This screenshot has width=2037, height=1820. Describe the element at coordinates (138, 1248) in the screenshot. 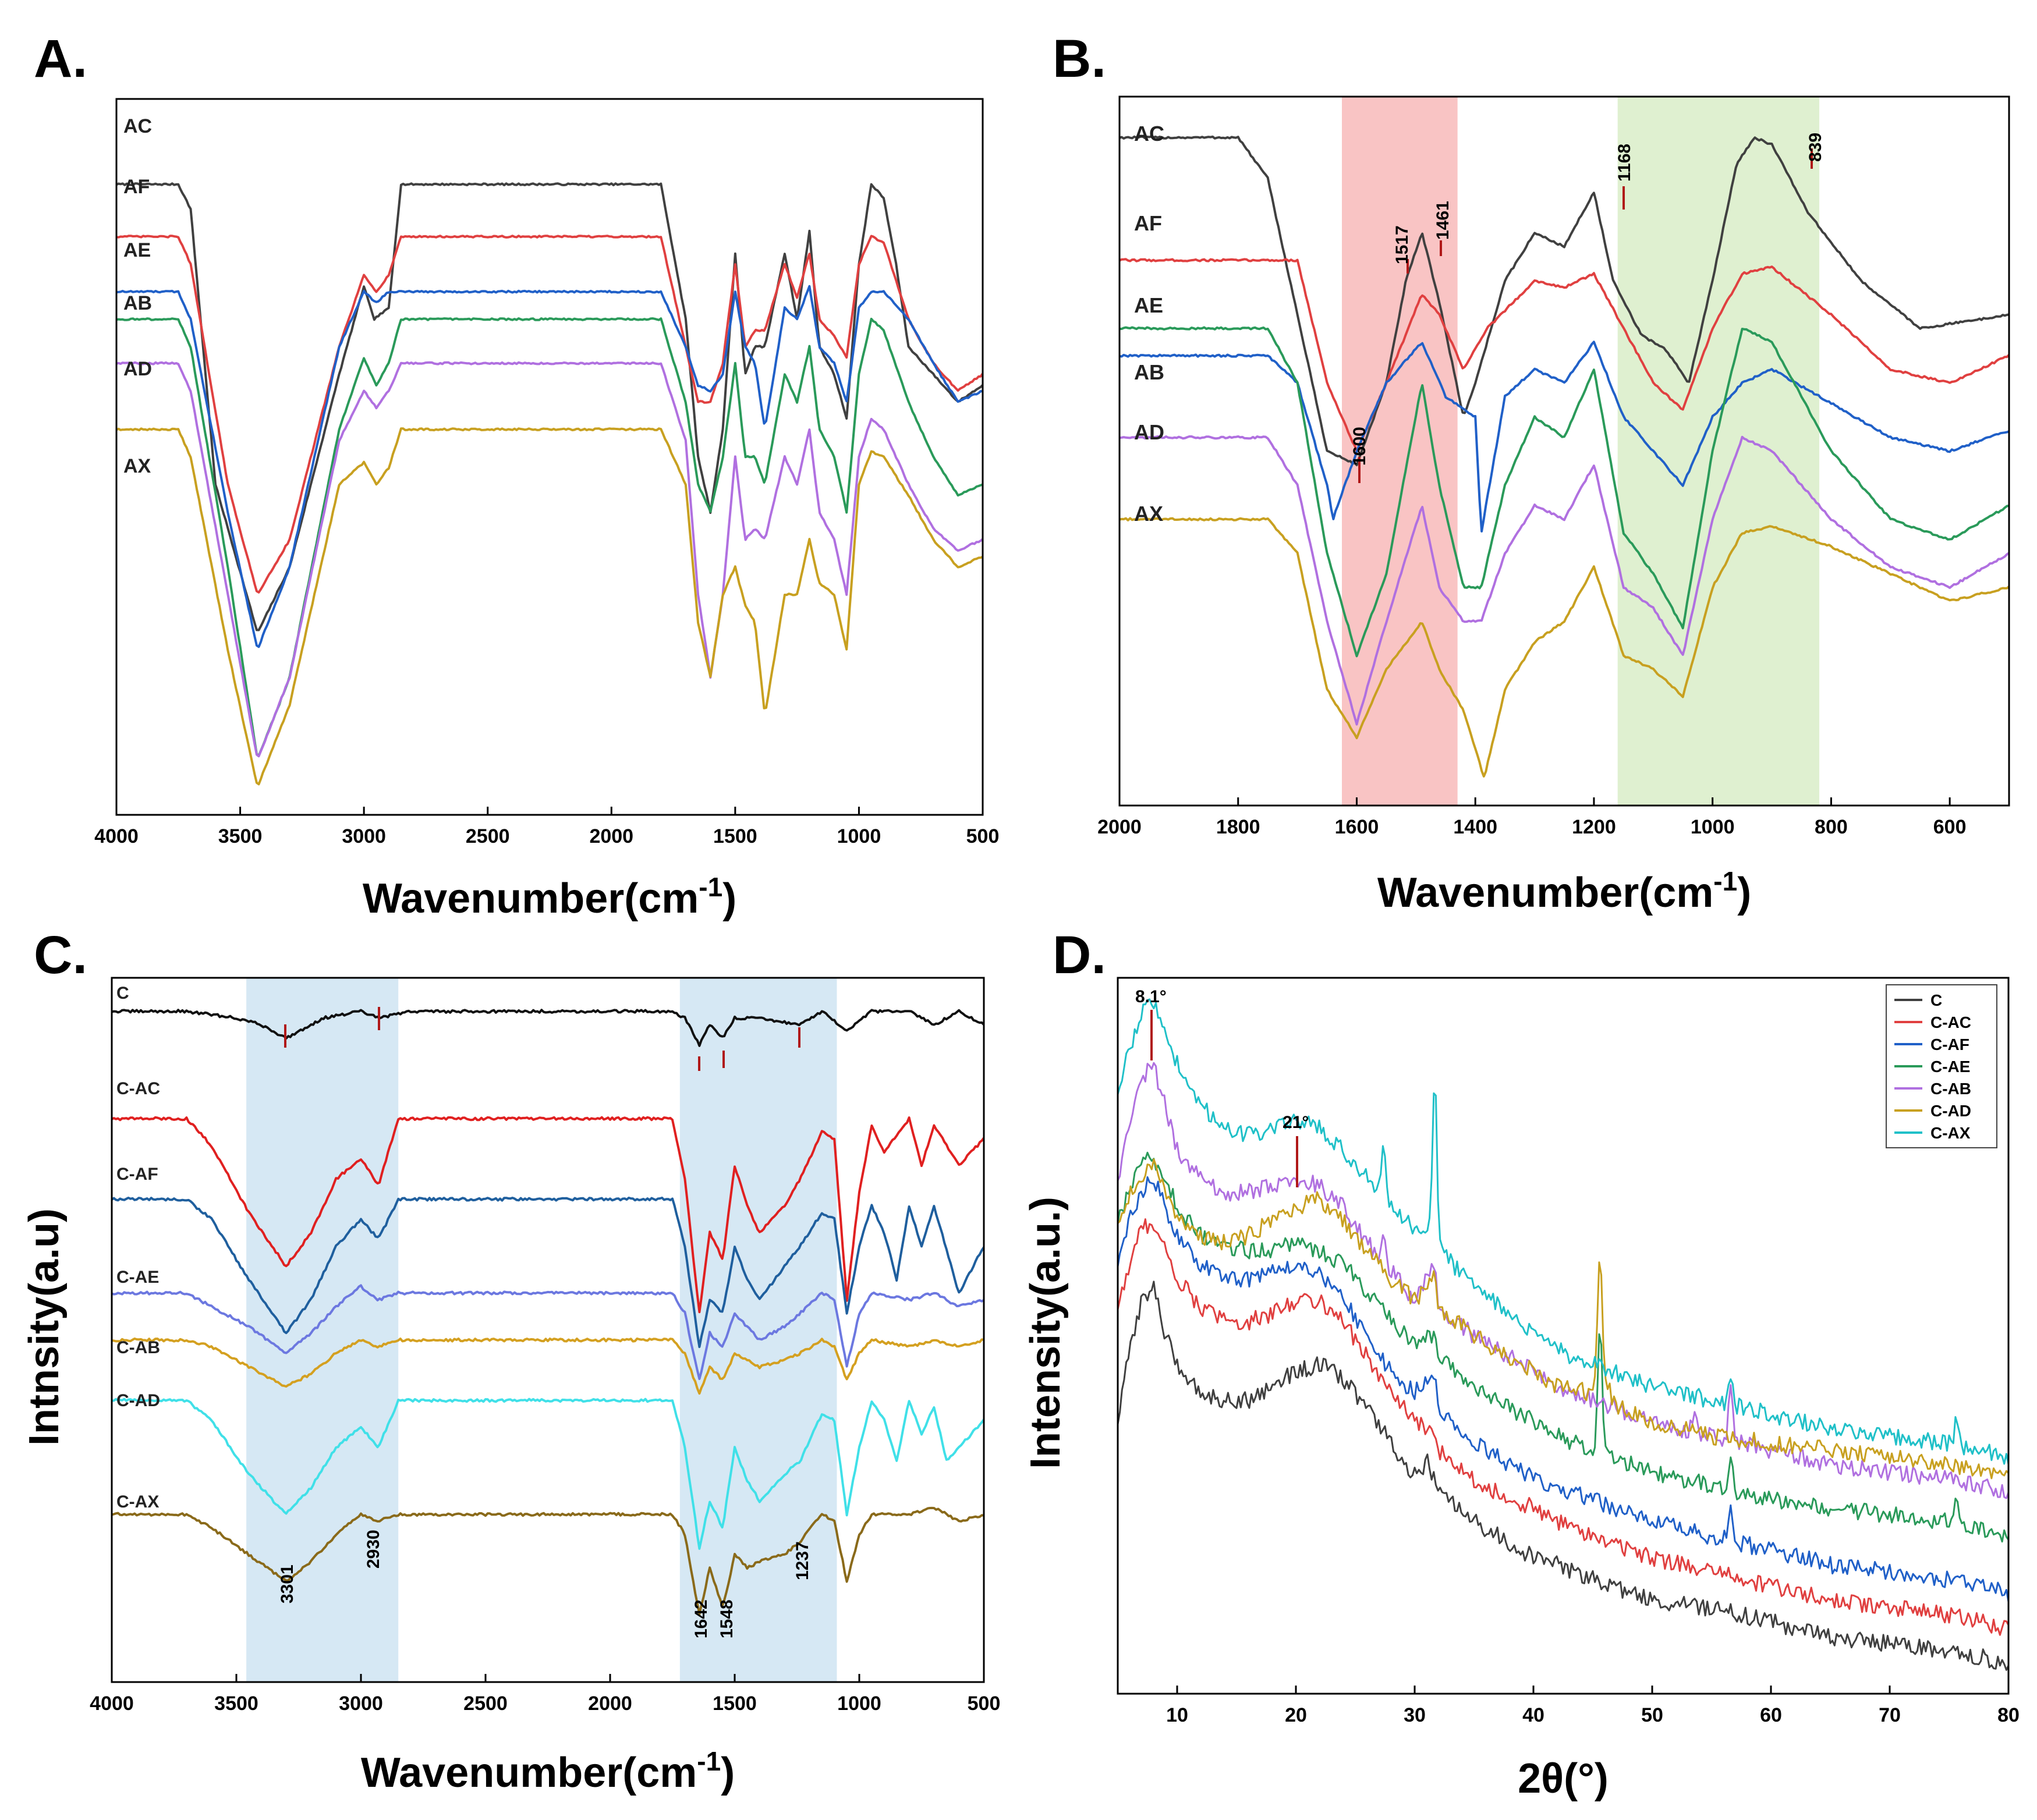

I see `panel-c-series-labels: C C-AC C-AF C-AE C-AB C-AD C-AX` at that location.